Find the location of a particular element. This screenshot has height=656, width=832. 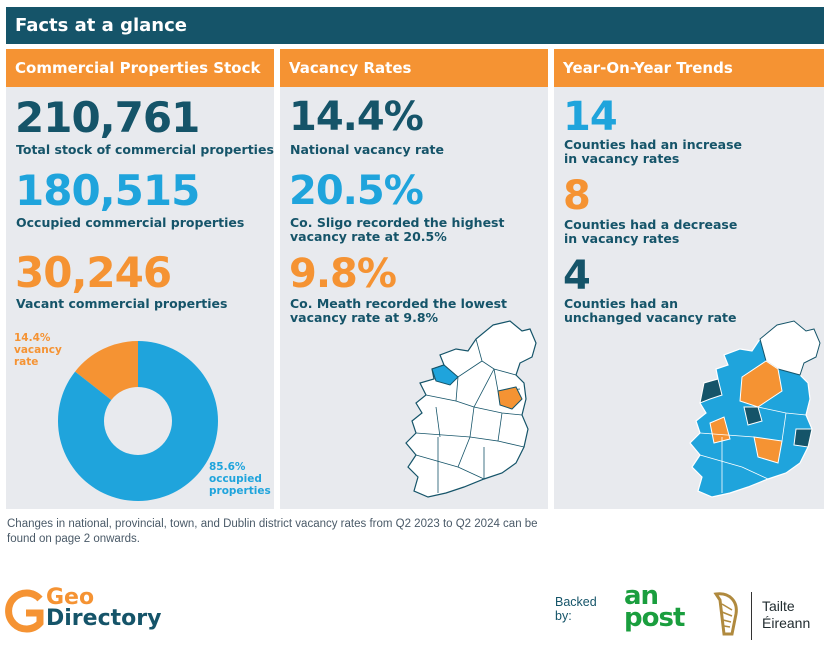

donut-occupied-label: 85.6% occupied properties is located at coordinates (240, 479).